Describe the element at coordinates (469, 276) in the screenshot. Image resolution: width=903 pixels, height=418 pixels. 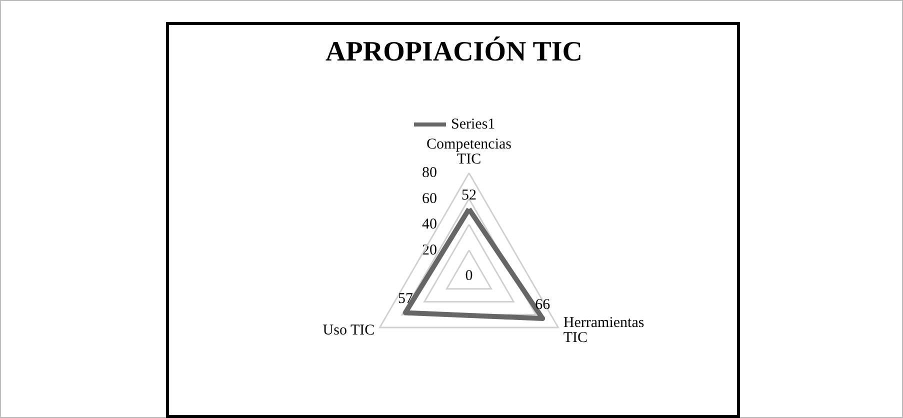
I see `y-tick-label: 0` at that location.